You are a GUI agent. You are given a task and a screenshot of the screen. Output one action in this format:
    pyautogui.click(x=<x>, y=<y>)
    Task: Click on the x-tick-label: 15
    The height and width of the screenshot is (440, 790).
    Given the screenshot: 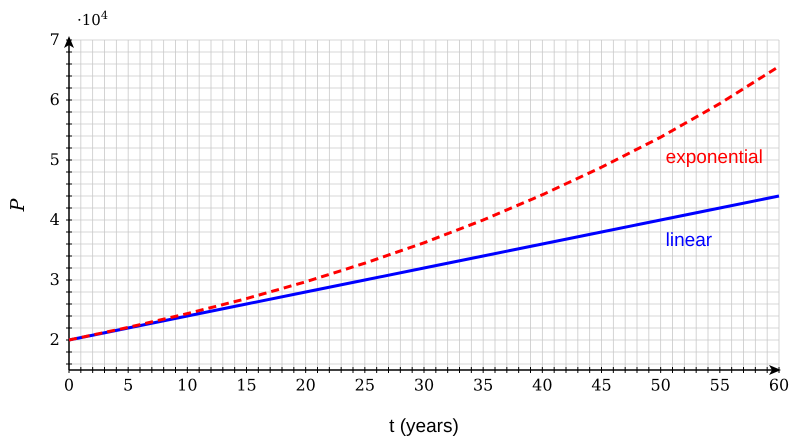 What is the action you would take?
    pyautogui.click(x=246, y=384)
    